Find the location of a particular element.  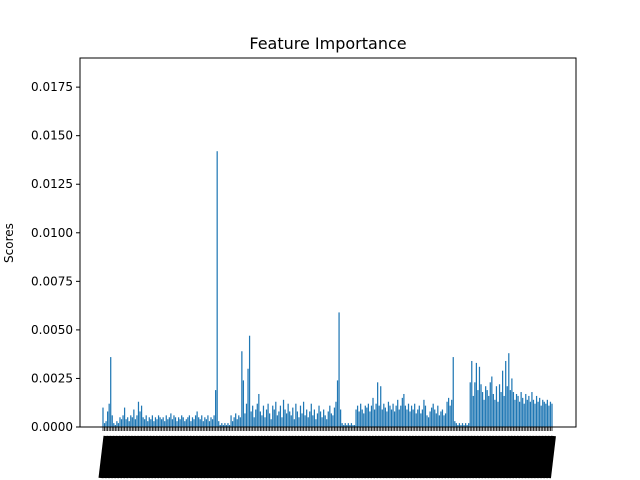

x-tick-labels-overlapping is located at coordinates (327, 457).